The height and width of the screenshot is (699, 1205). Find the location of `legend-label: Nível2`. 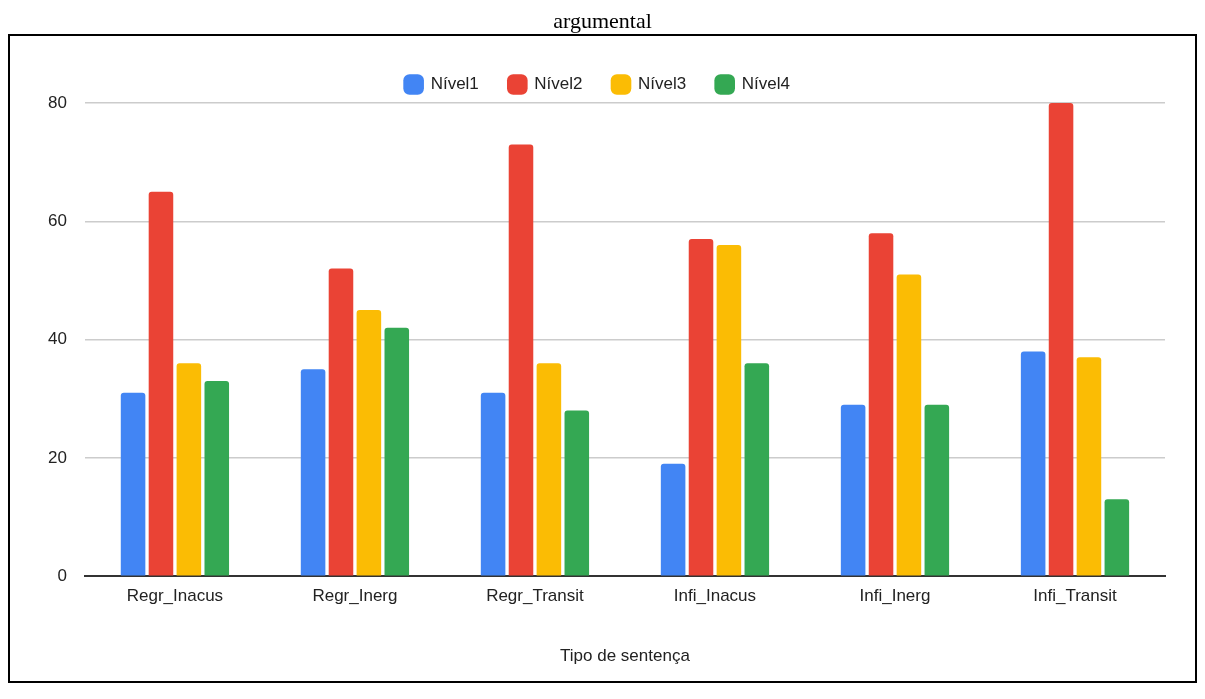

legend-label: Nível2 is located at coordinates (558, 84).